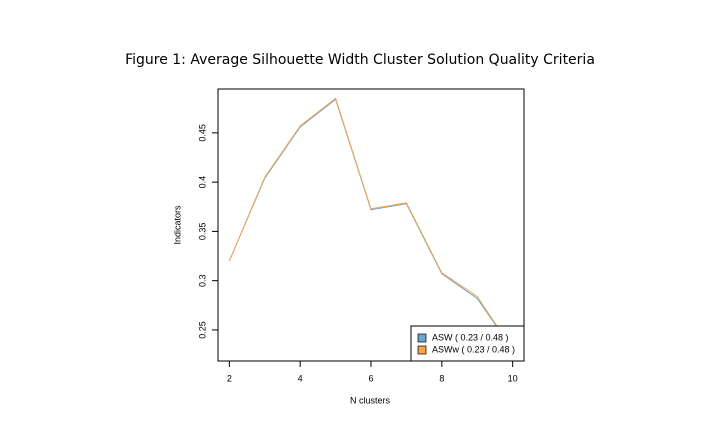 The width and height of the screenshot is (725, 440). I want to click on legend-box, so click(467, 343).